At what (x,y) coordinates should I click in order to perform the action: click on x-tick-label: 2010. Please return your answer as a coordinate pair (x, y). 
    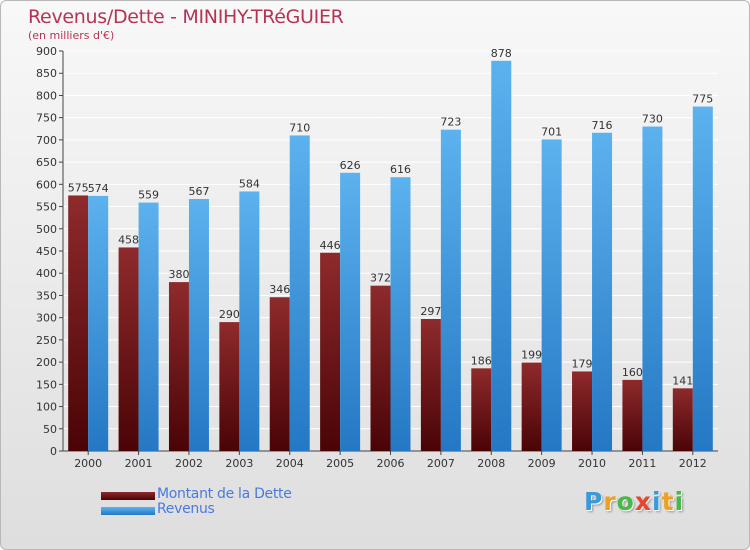
    Looking at the image, I should click on (592, 463).